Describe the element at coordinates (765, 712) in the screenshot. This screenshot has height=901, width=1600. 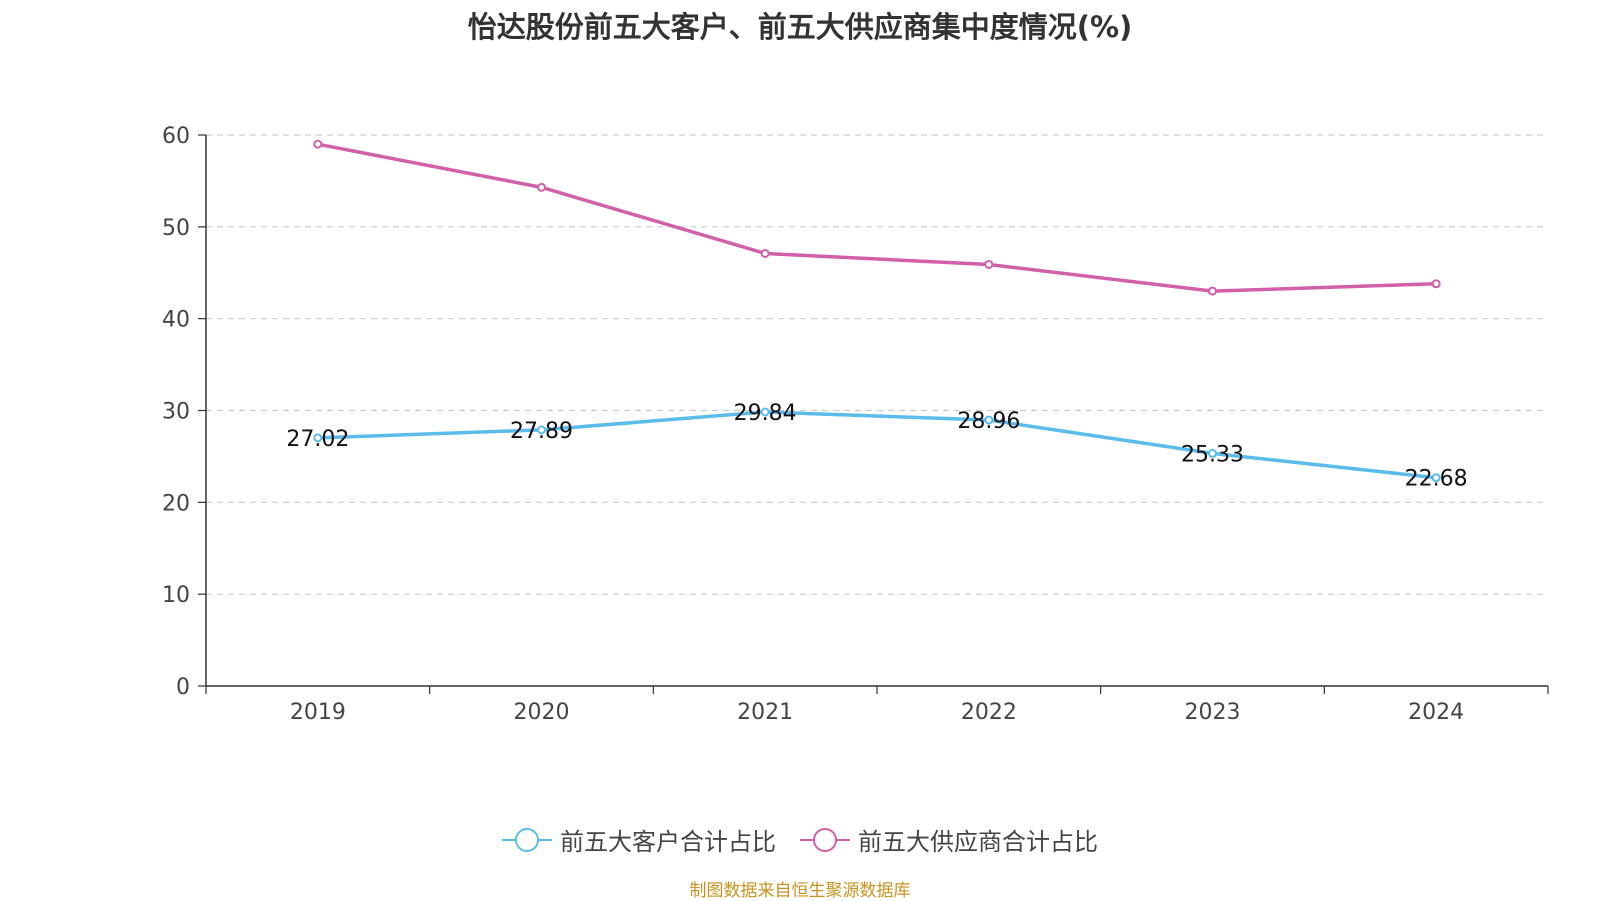
I see `x-tick-label: 2021` at that location.